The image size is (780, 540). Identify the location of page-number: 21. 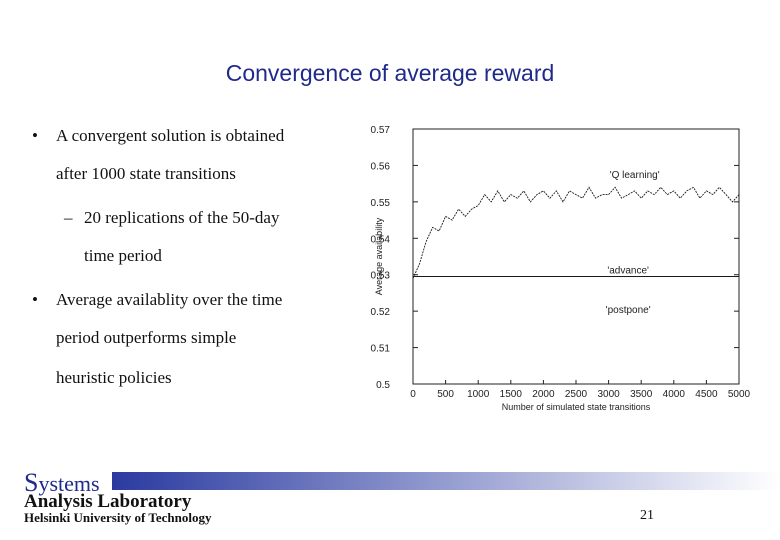
(647, 515).